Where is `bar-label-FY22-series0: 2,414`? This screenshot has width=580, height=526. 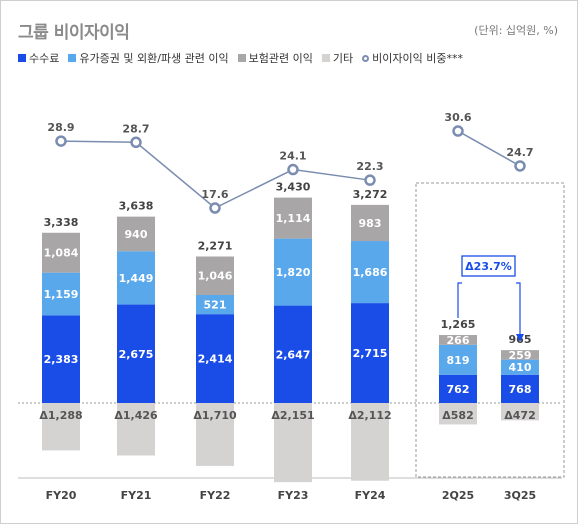 bar-label-FY22-series0: 2,414 is located at coordinates (215, 359).